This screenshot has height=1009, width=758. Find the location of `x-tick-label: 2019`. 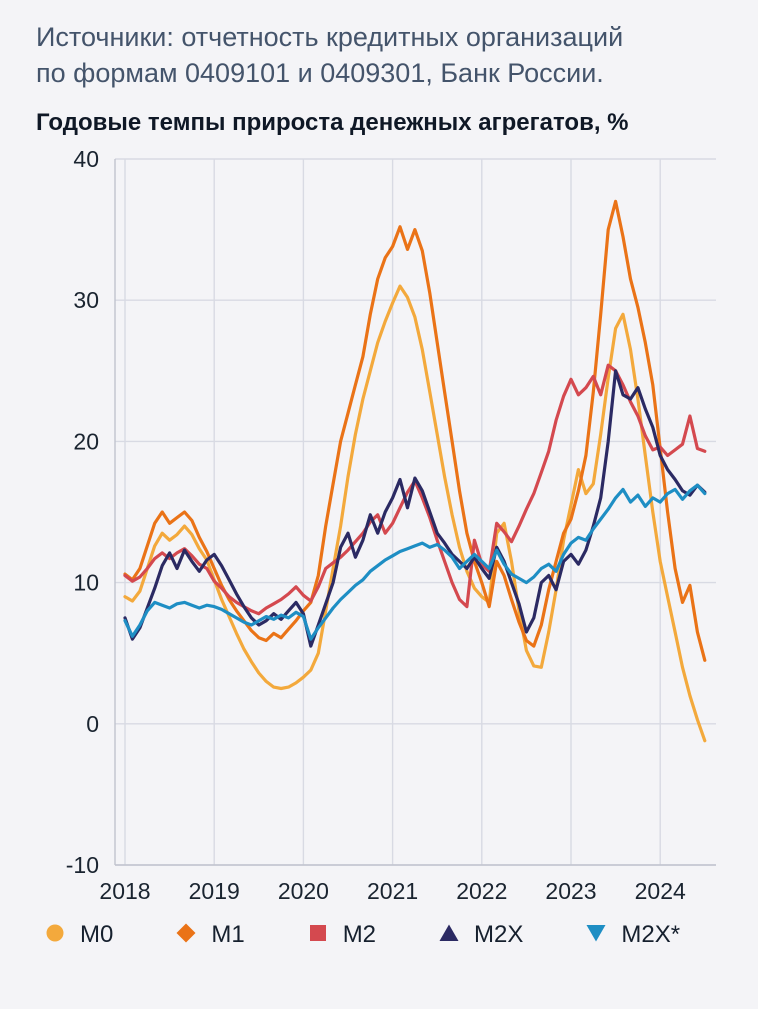

x-tick-label: 2019 is located at coordinates (214, 891).